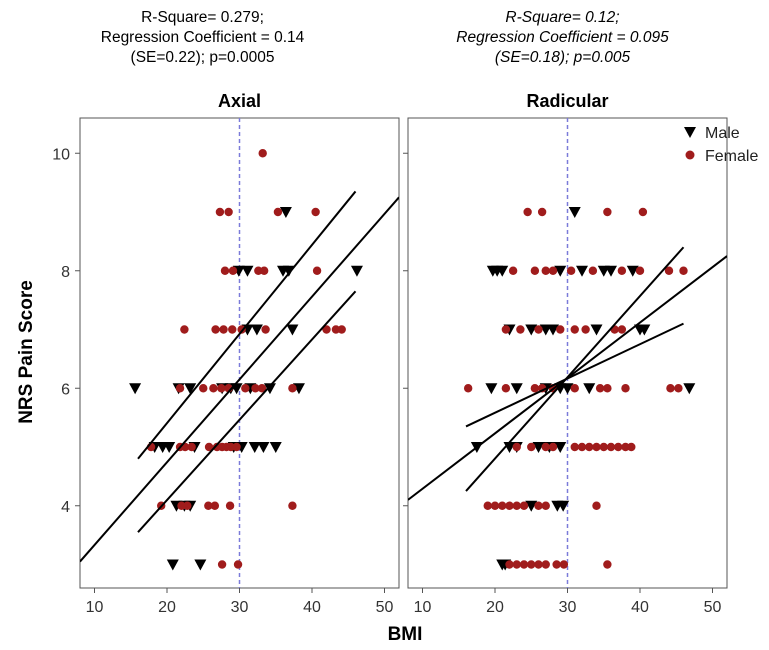 Image resolution: width=769 pixels, height=650 pixels. What do you see at coordinates (26, 352) in the screenshot?
I see `y-axis-label: NRS Pain Score` at bounding box center [26, 352].